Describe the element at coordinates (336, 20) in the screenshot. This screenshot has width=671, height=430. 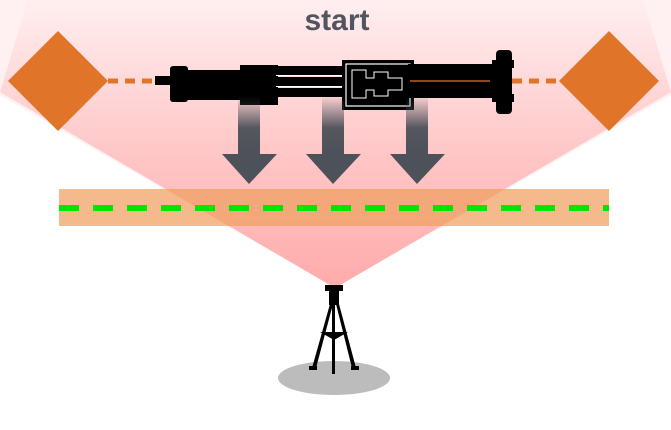
I see `diagram-title: start` at that location.